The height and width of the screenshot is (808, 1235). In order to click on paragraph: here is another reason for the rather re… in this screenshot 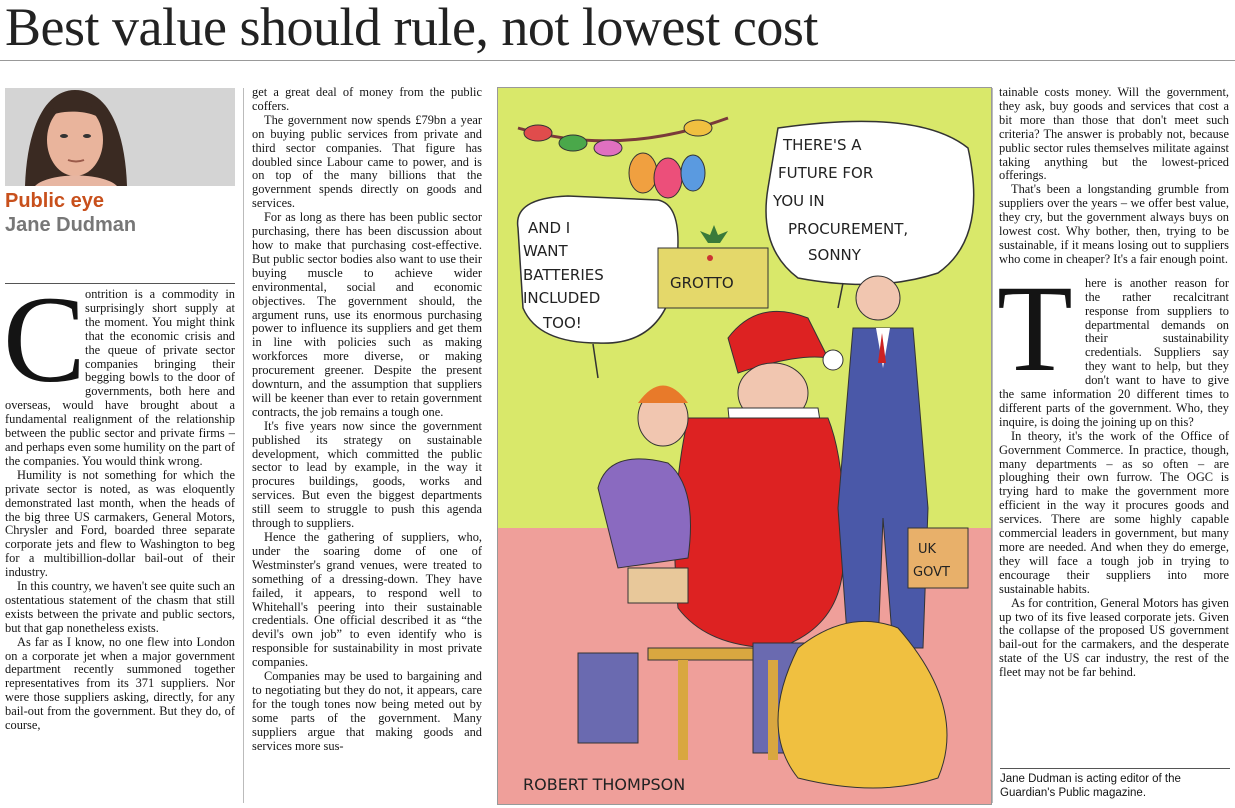, I will do `click(1114, 352)`.